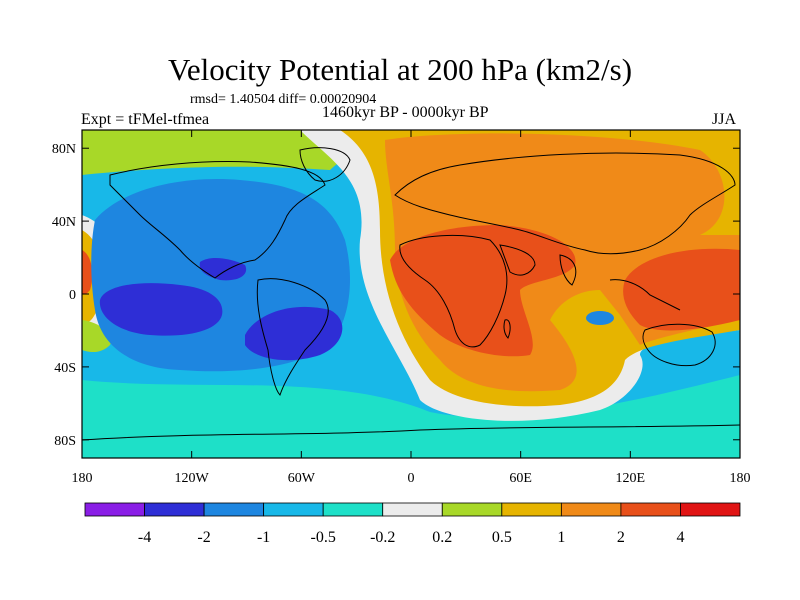 The height and width of the screenshot is (600, 800). Describe the element at coordinates (302, 478) in the screenshot. I see `x-tick-label: 60W` at that location.